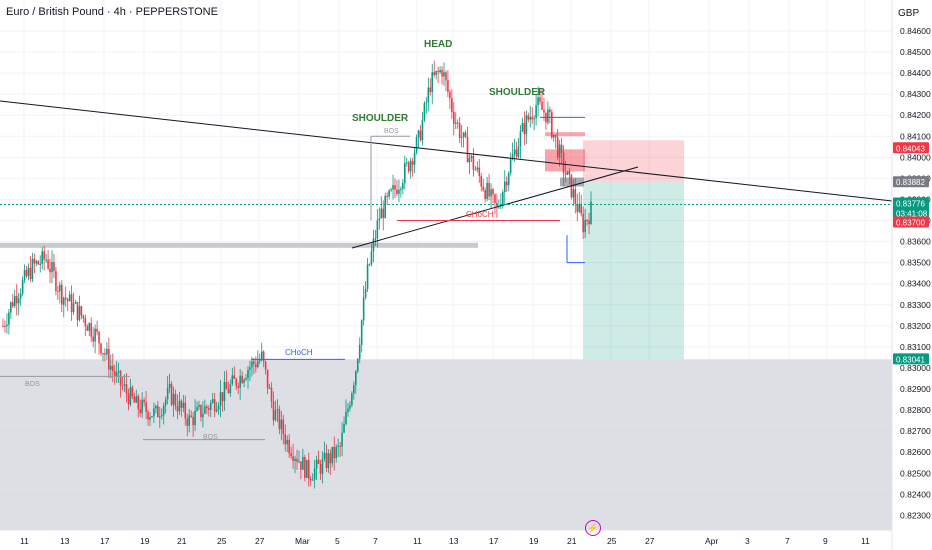 This screenshot has height=550, width=932. Describe the element at coordinates (909, 13) in the screenshot. I see `currency-label: GBP` at that location.